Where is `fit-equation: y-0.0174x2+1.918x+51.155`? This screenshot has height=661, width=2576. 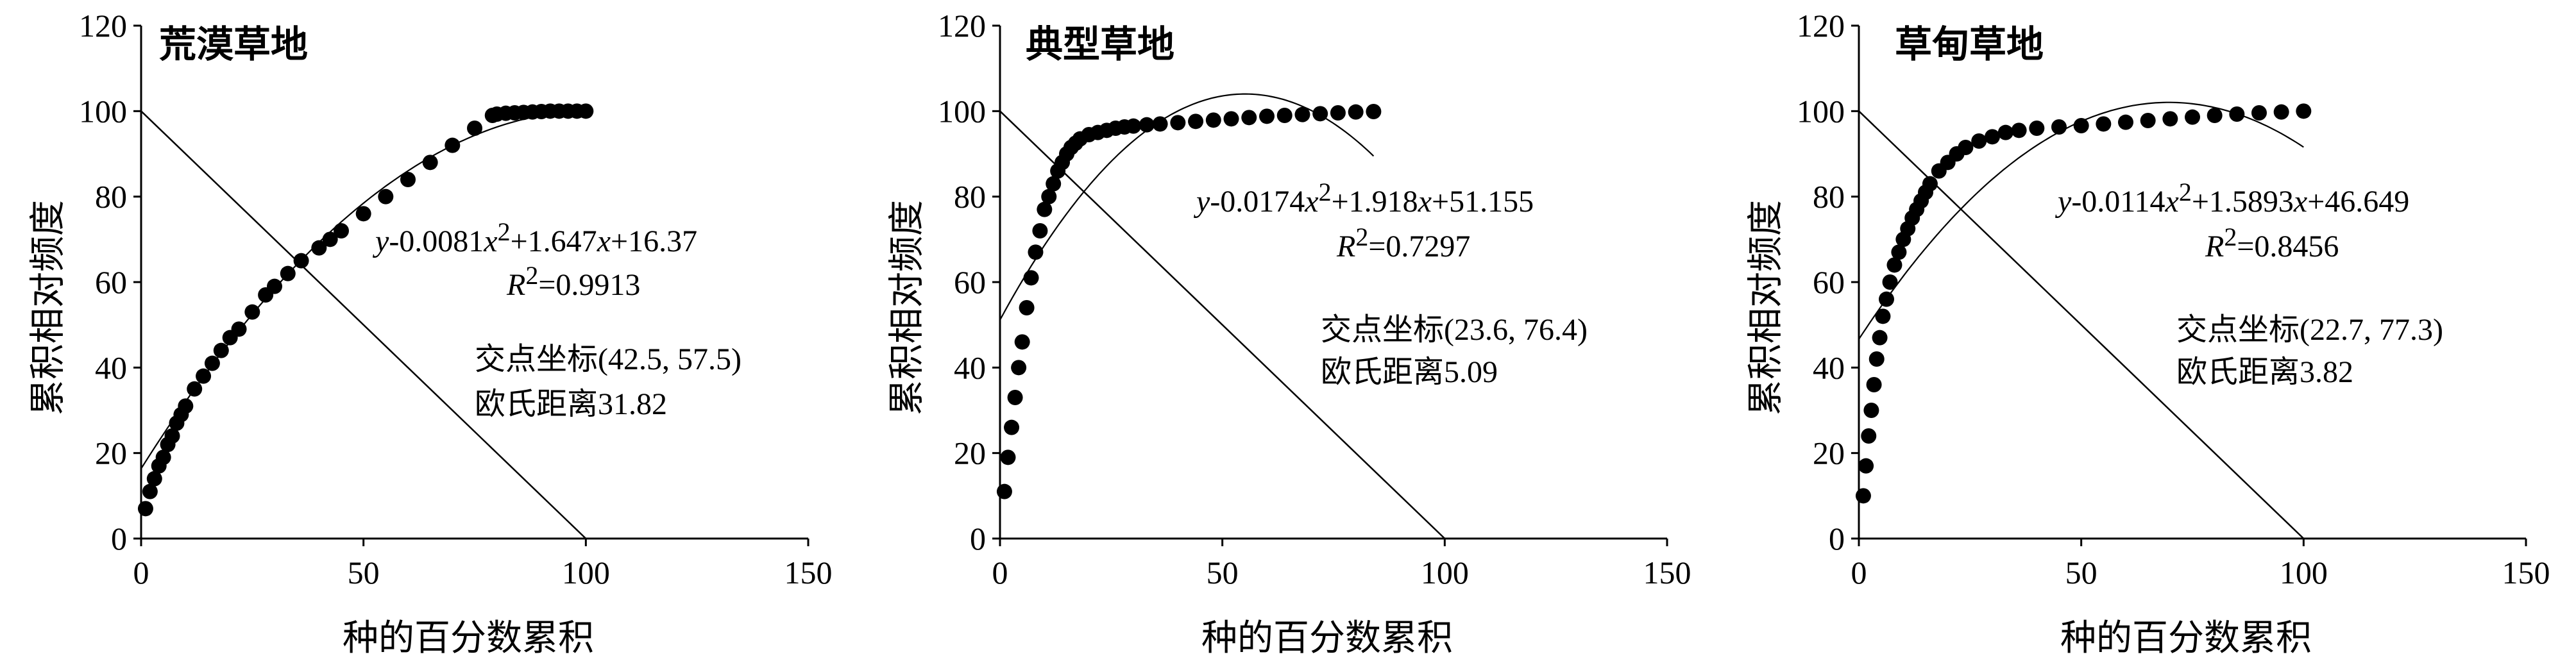
fit-equation: y-0.0174x2+1.918x+51.155 is located at coordinates (1365, 198).